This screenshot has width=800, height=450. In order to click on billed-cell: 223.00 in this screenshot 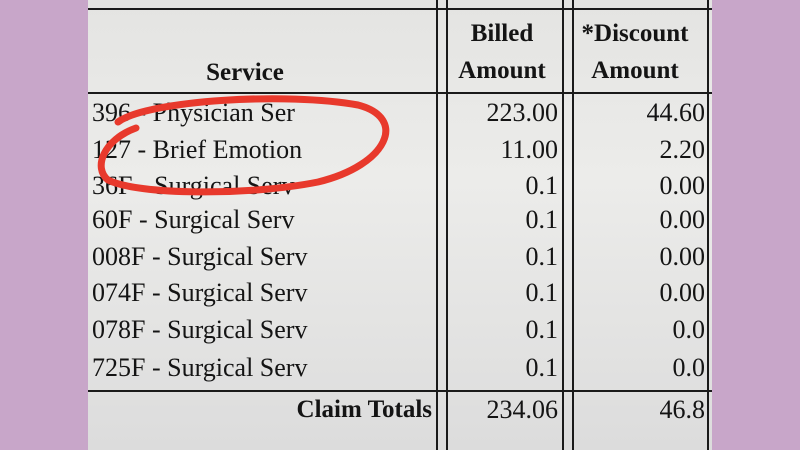, I will do `click(522, 112)`.